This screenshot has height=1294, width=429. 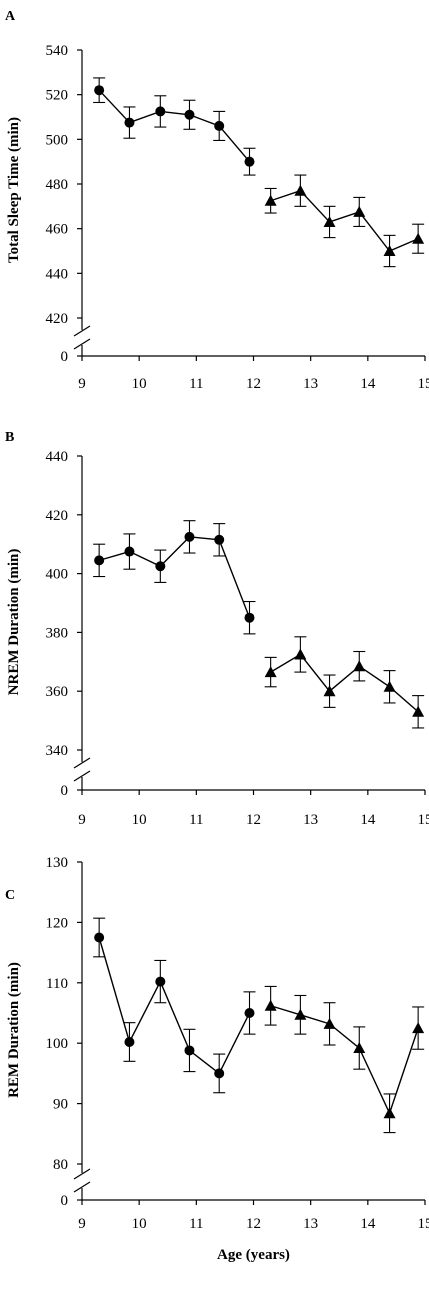 I want to click on y-tick-label: 110, so click(x=57, y=984).